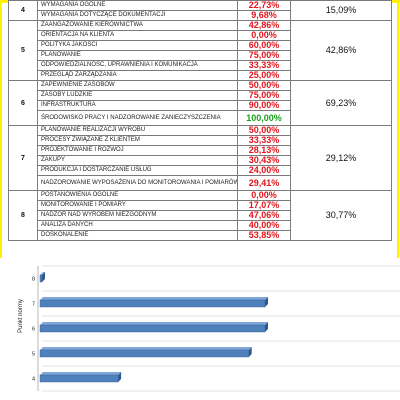 The width and height of the screenshot is (400, 400). Describe the element at coordinates (341, 50) in the screenshot. I see `clause-total-cell: 42,86%` at that location.